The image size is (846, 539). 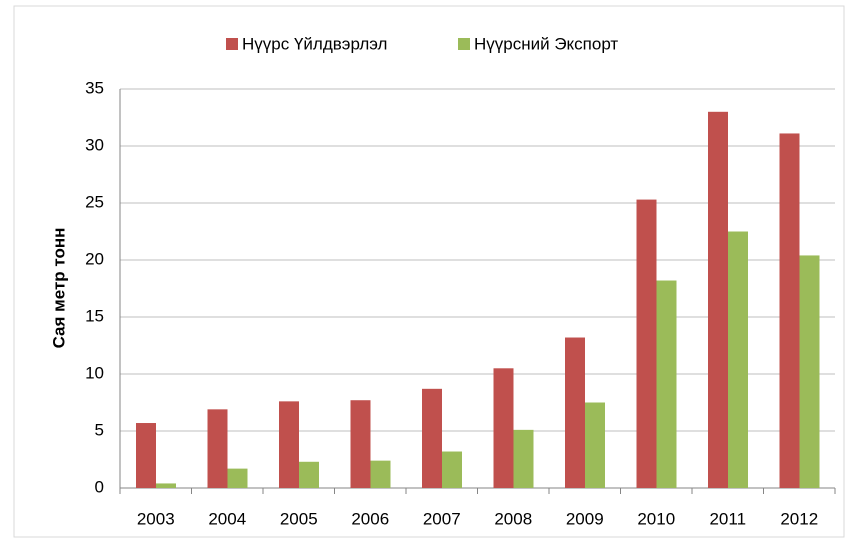 What do you see at coordinates (58, 288) in the screenshot?
I see `y-axis-label: Сая метр тонн` at bounding box center [58, 288].